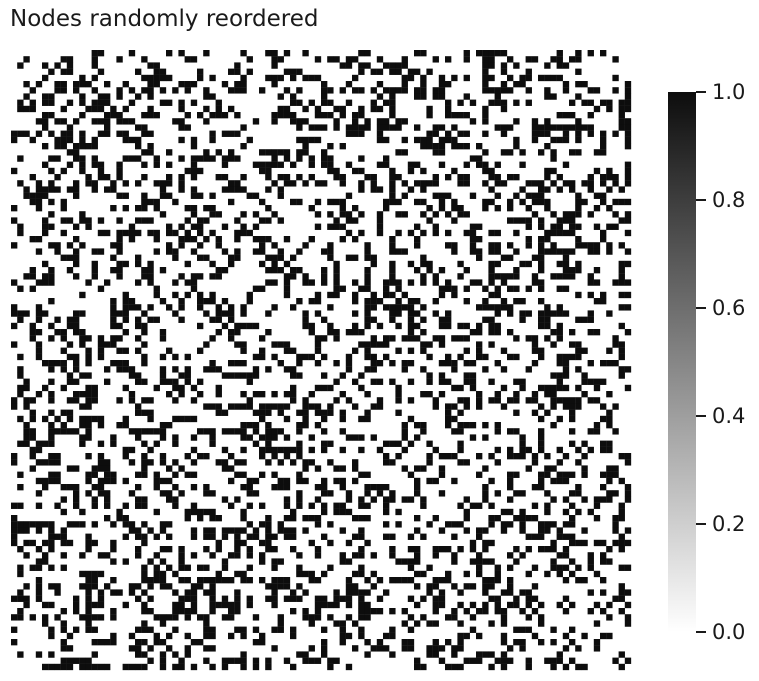 The height and width of the screenshot is (681, 759). I want to click on colorbar-tick-label: 1.0, so click(728, 92).